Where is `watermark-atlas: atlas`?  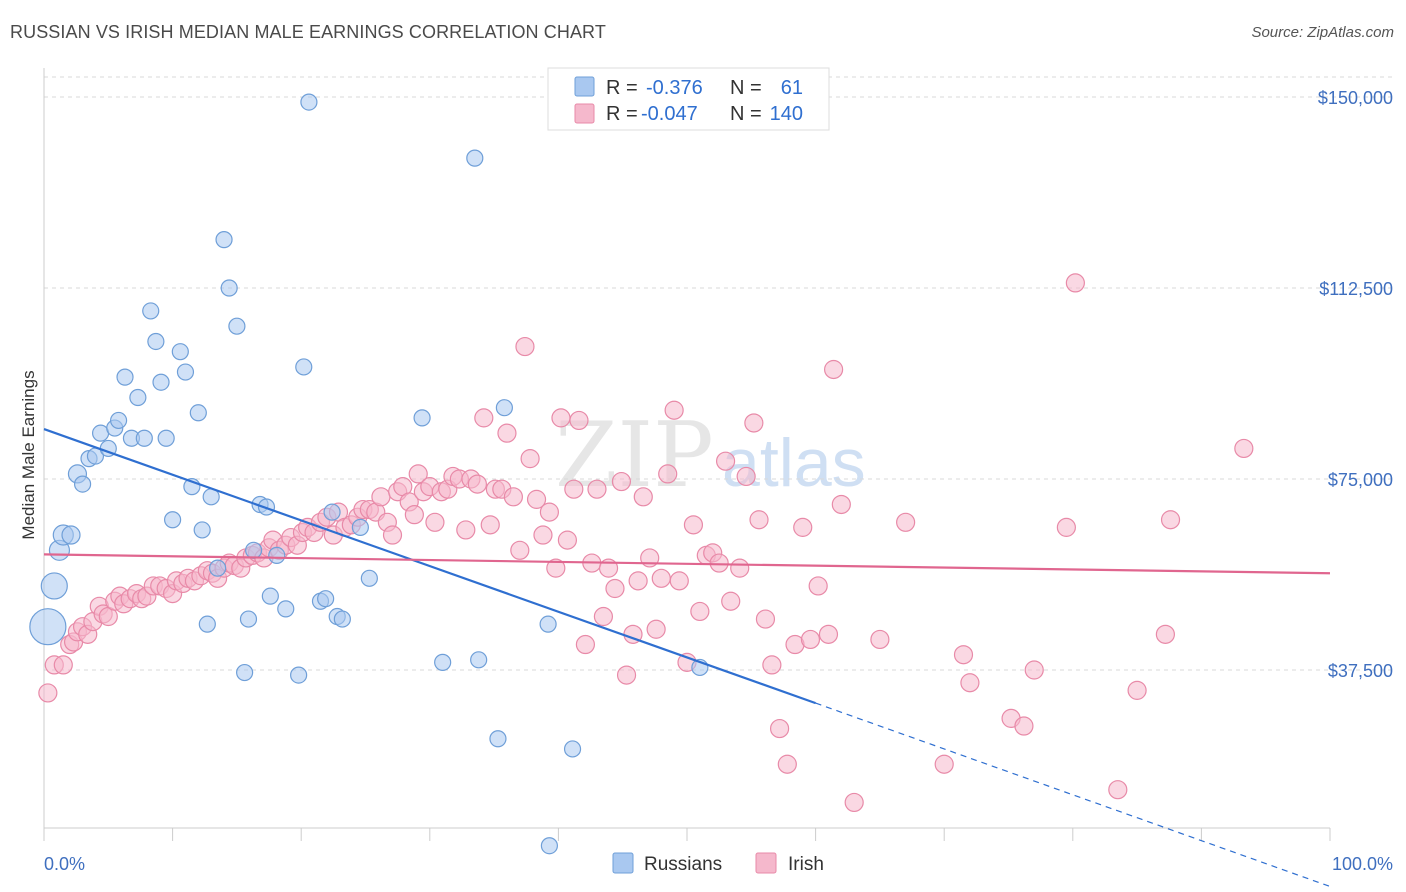
watermark-atlas: atlas is located at coordinates (794, 463).